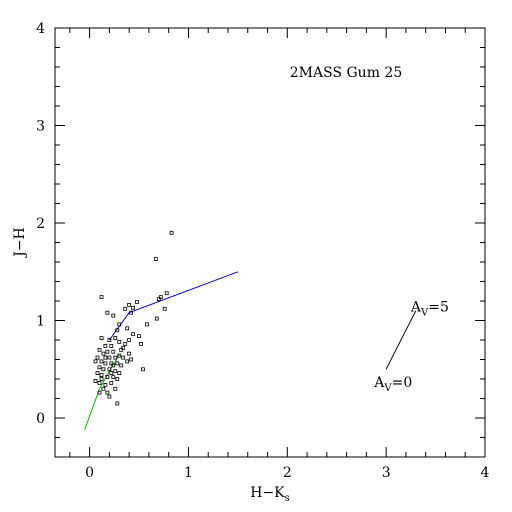 Image resolution: width=512 pixels, height=512 pixels. Describe the element at coordinates (485, 473) in the screenshot. I see `x-tick-label: 4` at that location.